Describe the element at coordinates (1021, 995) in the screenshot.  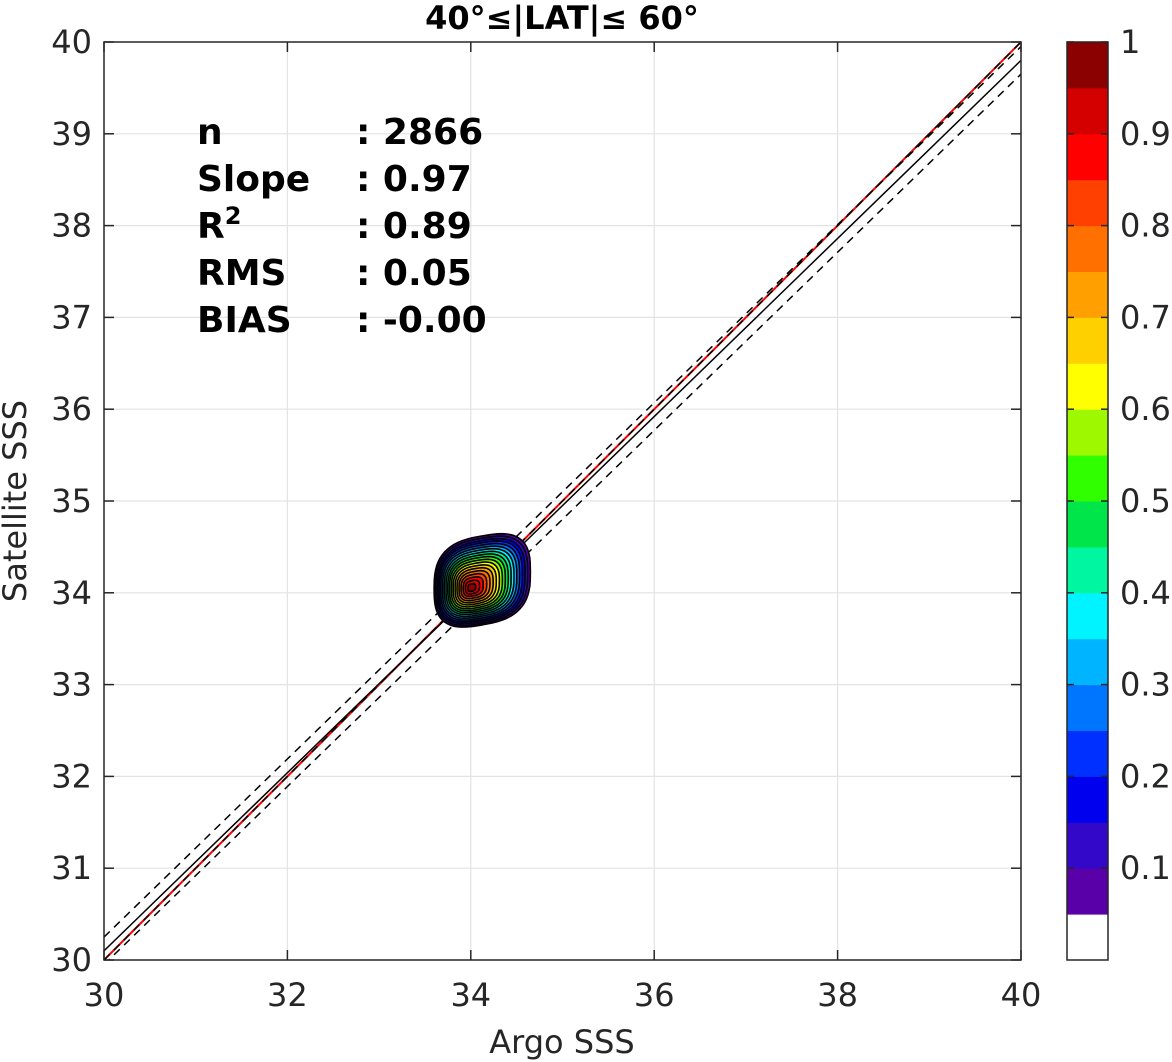
I see `x-tick-label: 40` at that location.